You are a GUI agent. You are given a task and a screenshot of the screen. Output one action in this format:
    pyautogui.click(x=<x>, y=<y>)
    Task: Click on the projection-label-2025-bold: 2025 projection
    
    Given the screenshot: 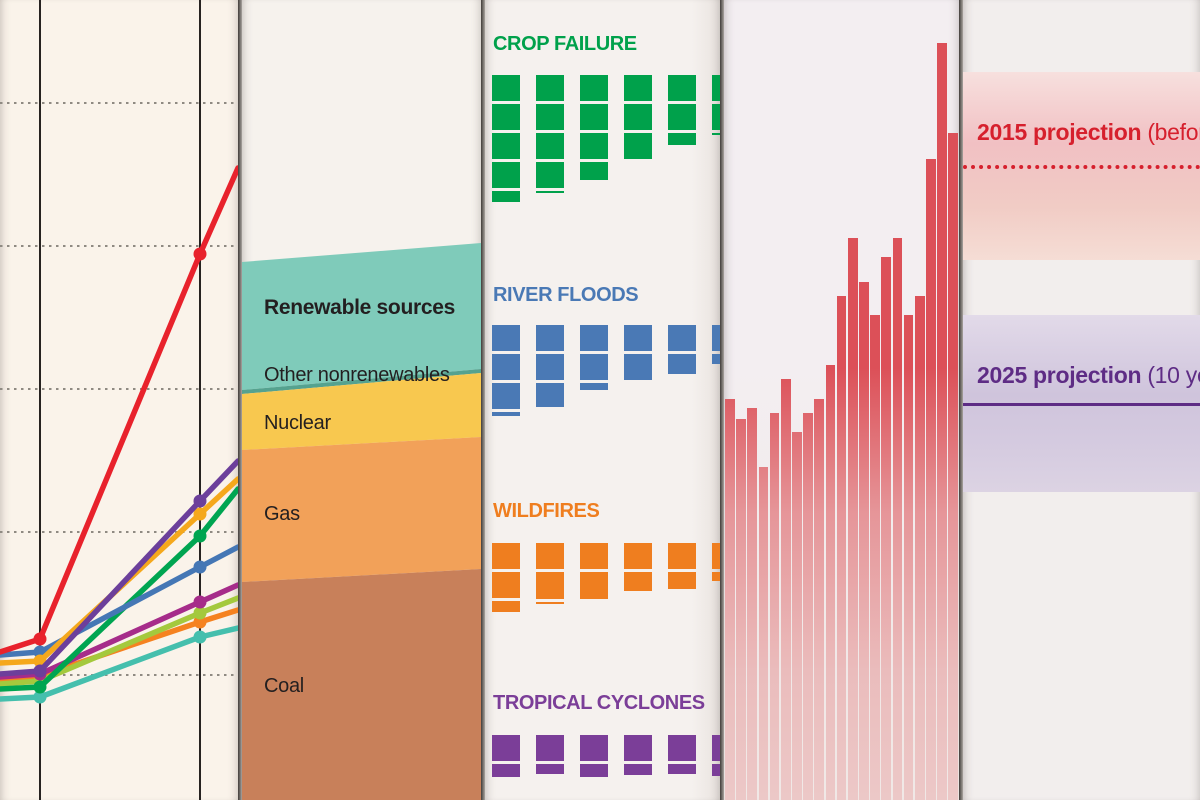 What is the action you would take?
    pyautogui.click(x=1059, y=375)
    